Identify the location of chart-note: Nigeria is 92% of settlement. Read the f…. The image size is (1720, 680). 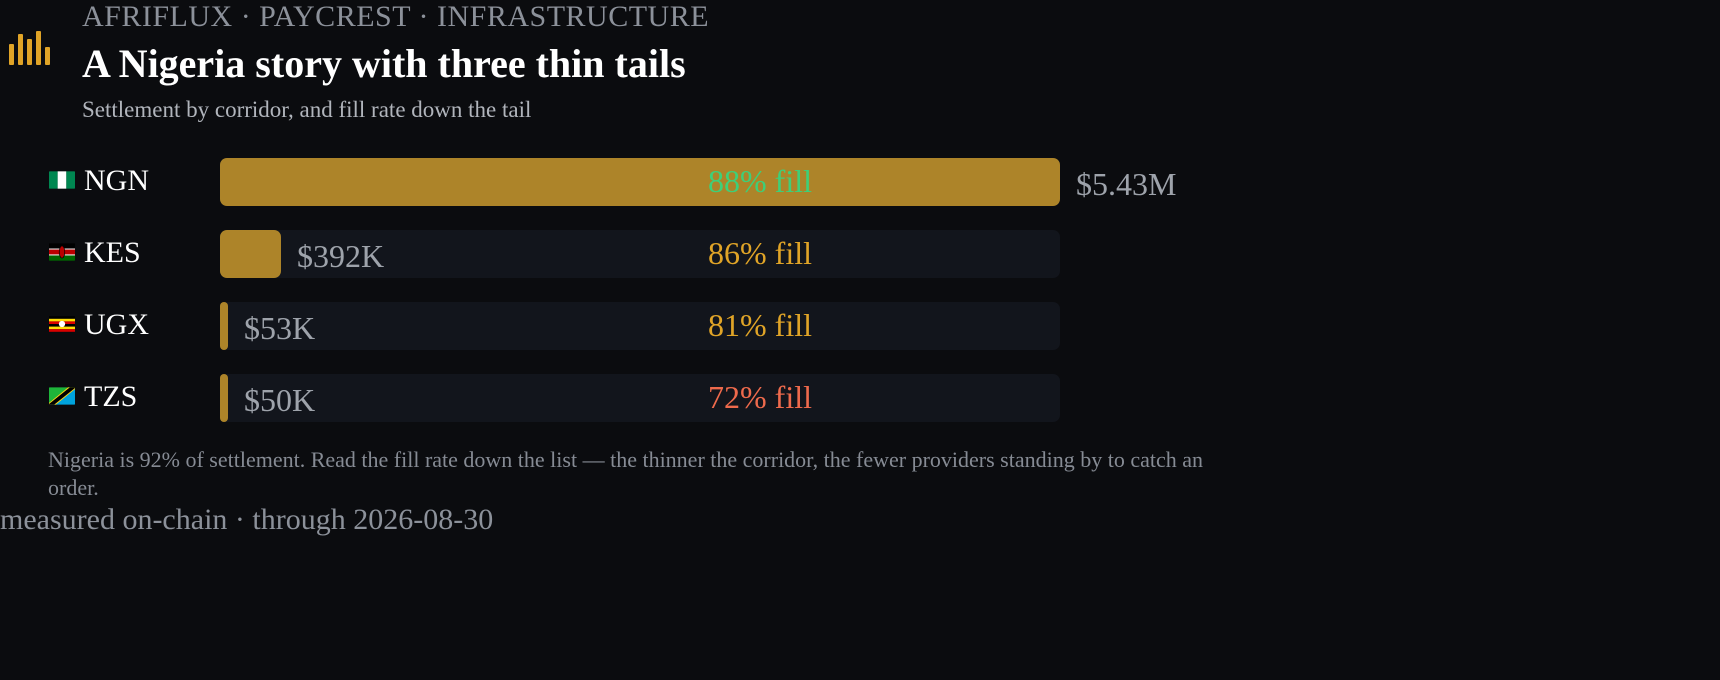
(625, 473).